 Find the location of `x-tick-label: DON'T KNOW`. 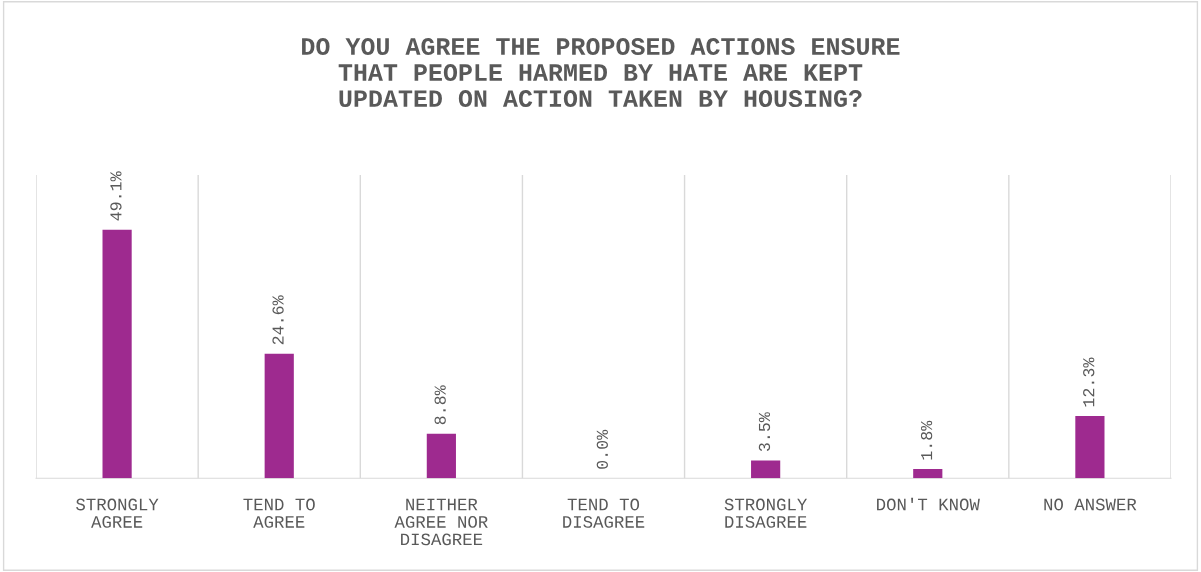

x-tick-label: DON'T KNOW is located at coordinates (928, 504).